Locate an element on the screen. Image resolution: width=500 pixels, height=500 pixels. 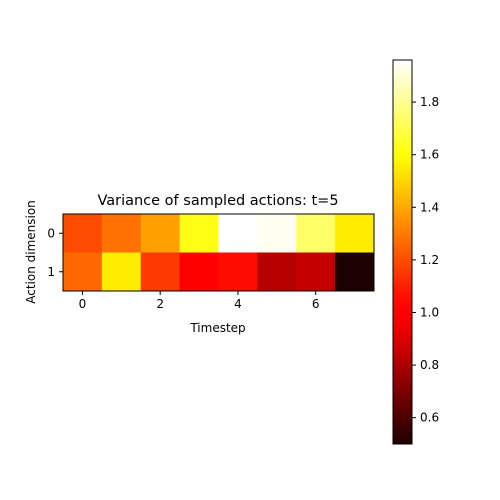
heatmap-cell-r0-c4 is located at coordinates (238, 233).